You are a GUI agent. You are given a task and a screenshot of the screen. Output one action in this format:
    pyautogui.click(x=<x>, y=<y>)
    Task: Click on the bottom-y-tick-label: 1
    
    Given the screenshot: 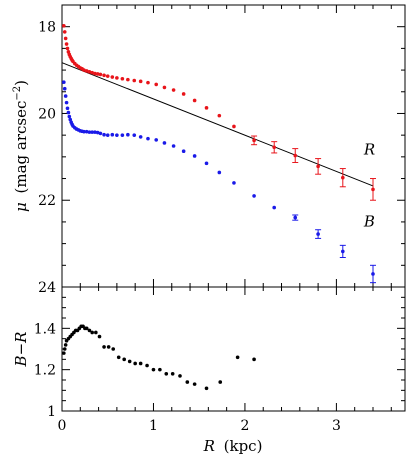 What is the action you would take?
    pyautogui.click(x=51, y=412)
    